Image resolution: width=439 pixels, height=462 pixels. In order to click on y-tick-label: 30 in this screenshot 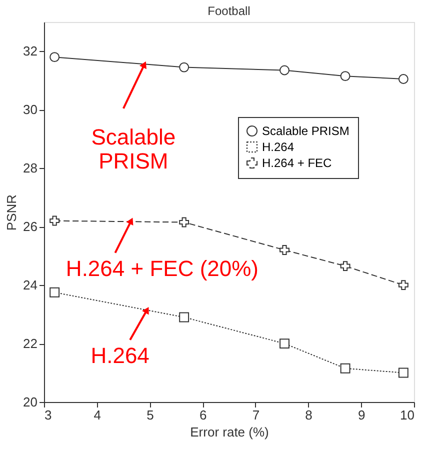, I will do `click(30, 110)`.